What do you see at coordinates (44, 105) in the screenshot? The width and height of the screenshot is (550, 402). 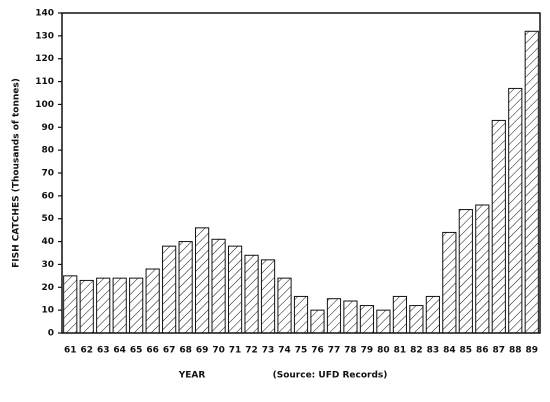 I see `y-tick-label: 100` at bounding box center [44, 105].